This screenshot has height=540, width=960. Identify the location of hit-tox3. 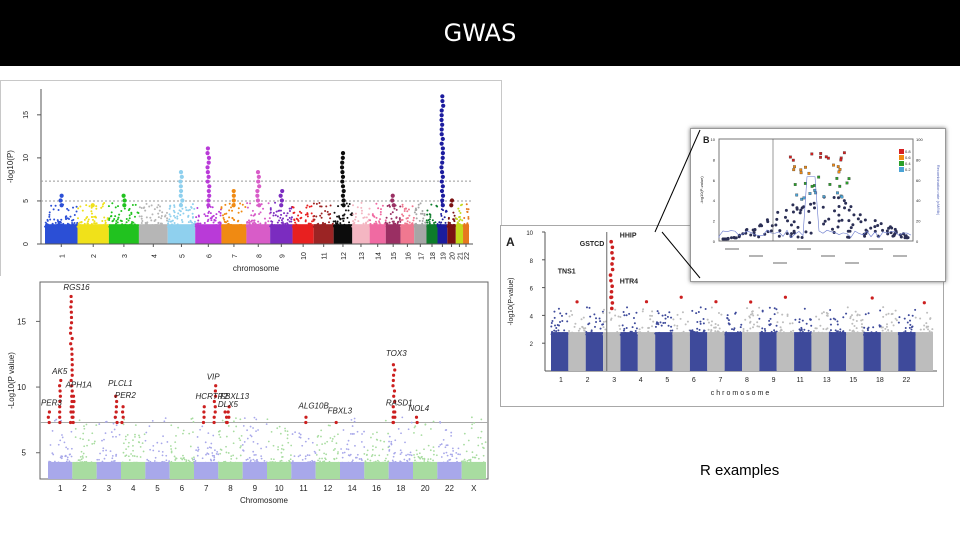
(394, 394).